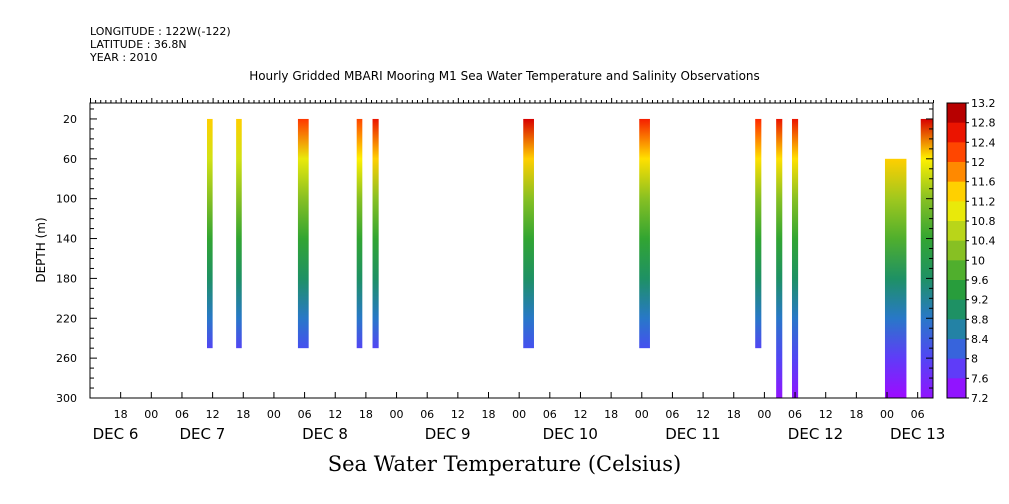 This screenshot has height=504, width=1009. What do you see at coordinates (66, 239) in the screenshot?
I see `y-tick-label: 140` at bounding box center [66, 239].